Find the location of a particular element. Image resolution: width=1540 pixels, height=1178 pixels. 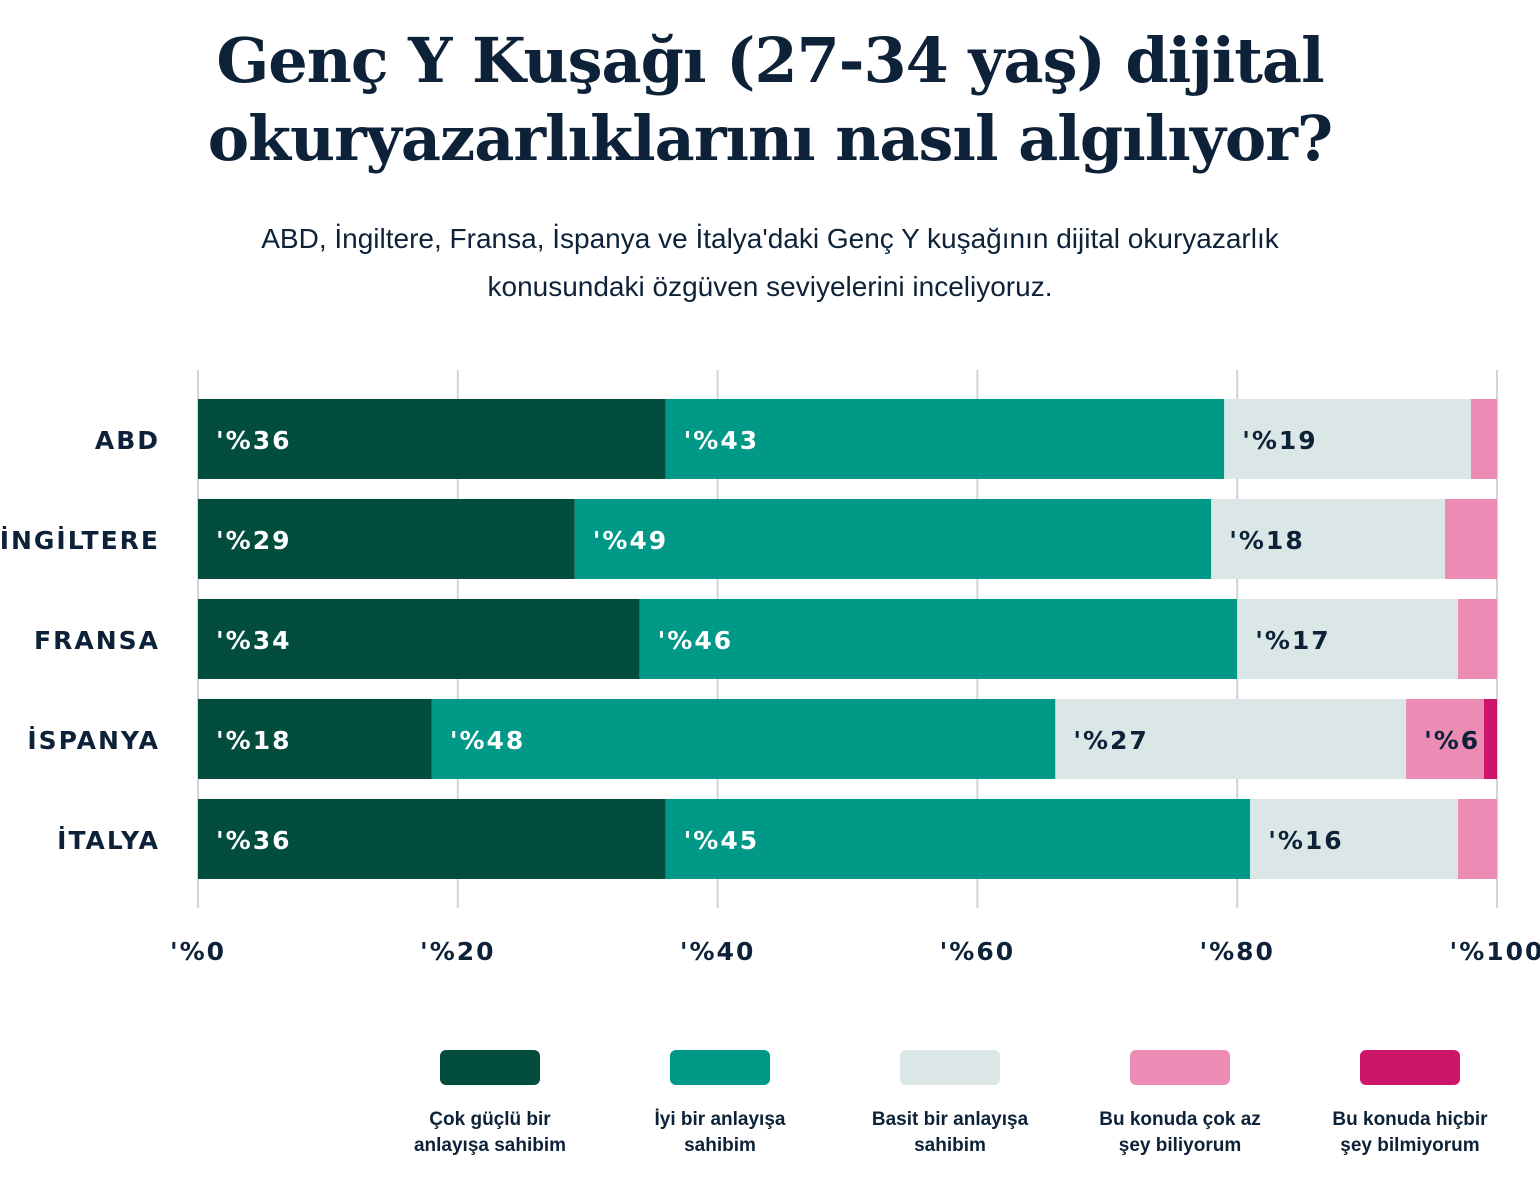

data-label: '%29 is located at coordinates (254, 540).